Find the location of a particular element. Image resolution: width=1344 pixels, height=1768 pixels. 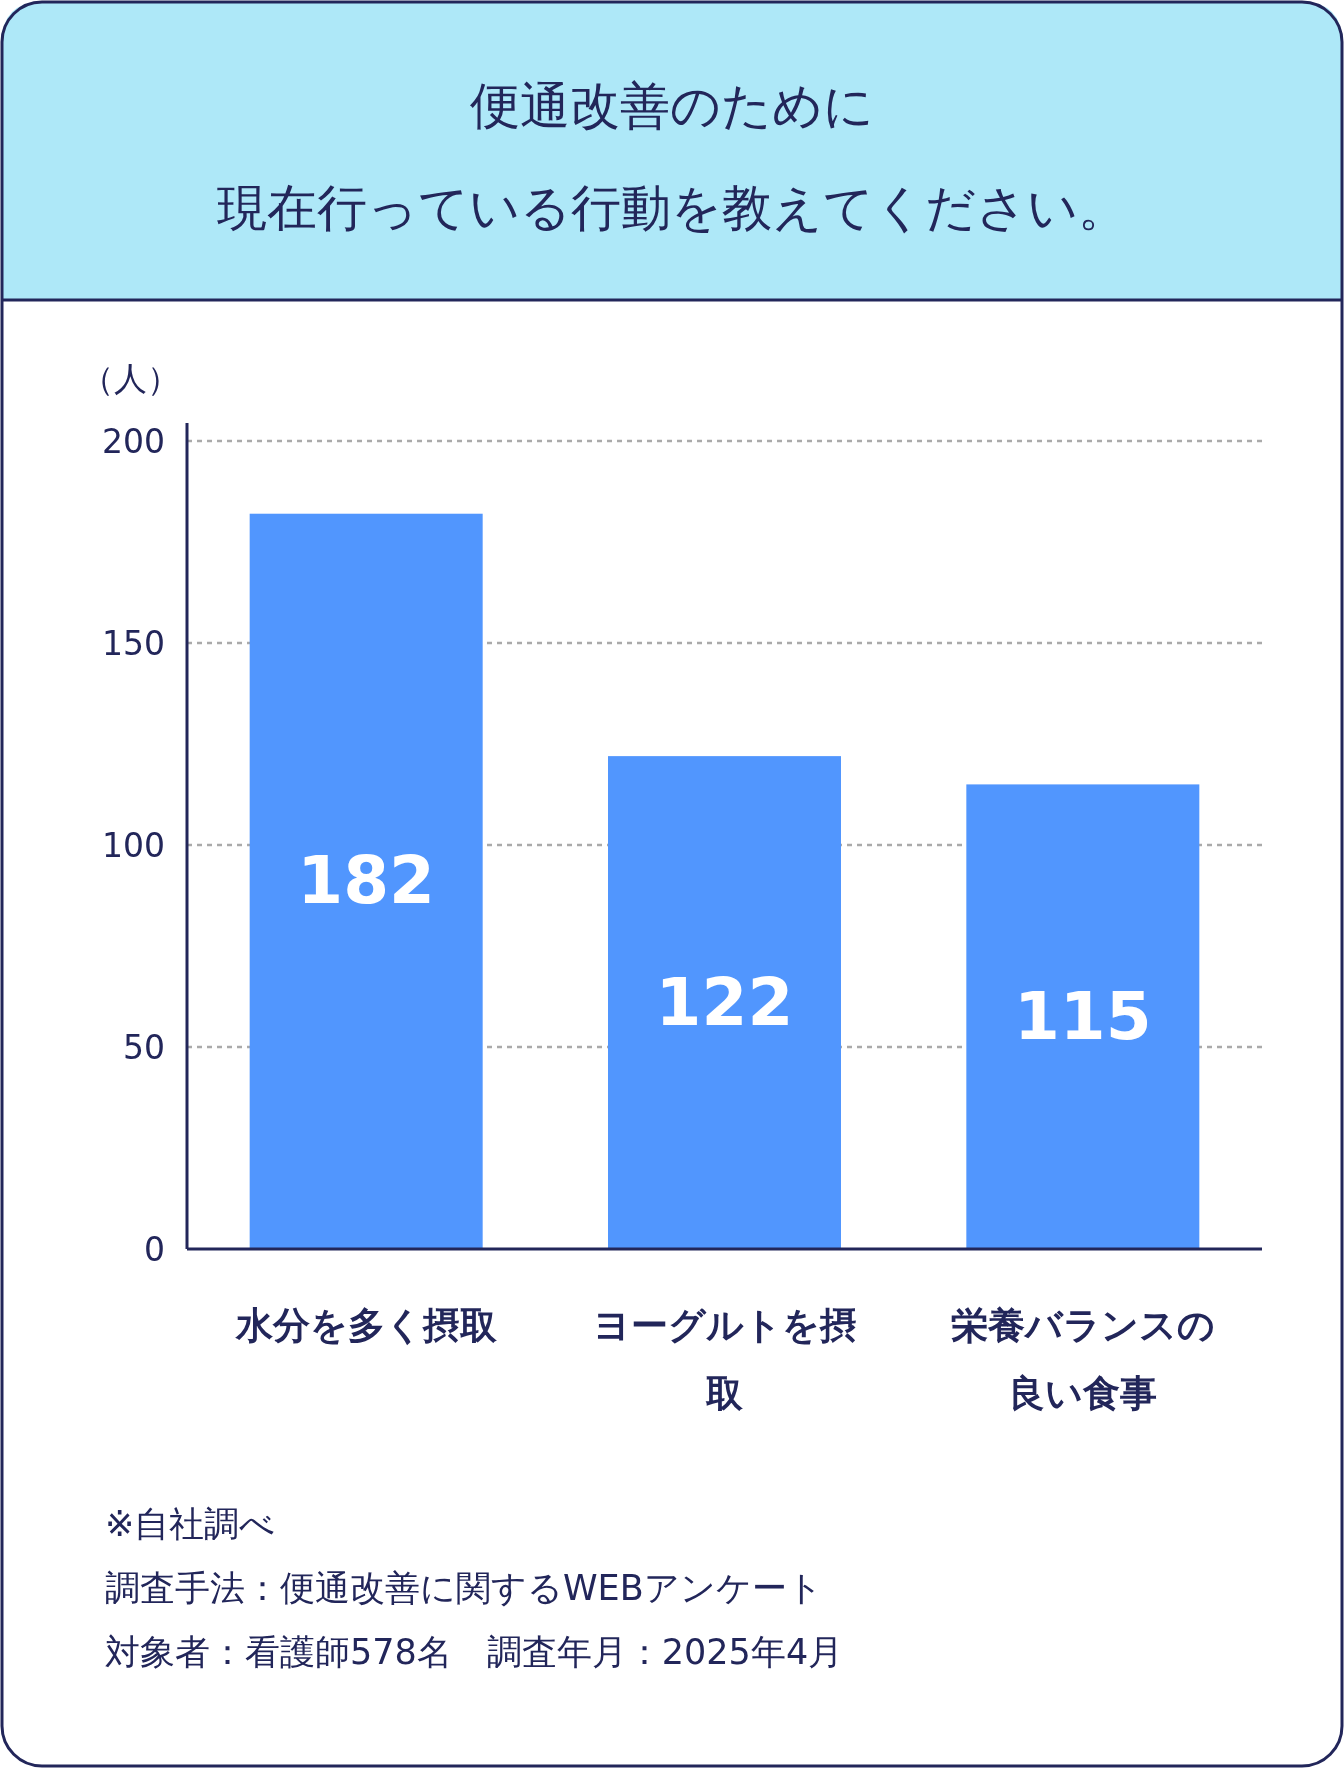

data-label: 122 is located at coordinates (724, 1002).